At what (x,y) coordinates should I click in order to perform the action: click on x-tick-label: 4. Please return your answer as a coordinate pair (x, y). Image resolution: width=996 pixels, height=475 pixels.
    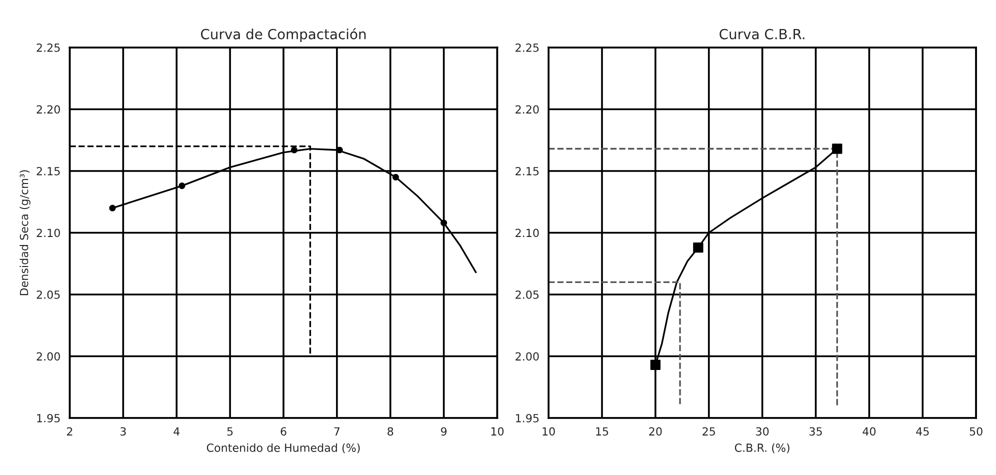
    Looking at the image, I should click on (177, 431).